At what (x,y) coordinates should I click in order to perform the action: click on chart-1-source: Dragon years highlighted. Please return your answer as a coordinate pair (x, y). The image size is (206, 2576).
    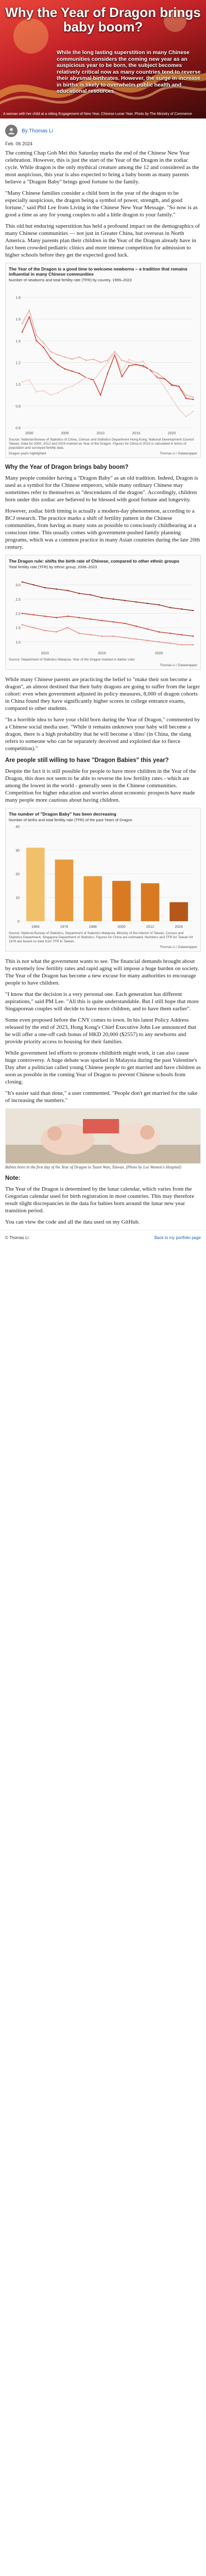
    Looking at the image, I should click on (27, 453).